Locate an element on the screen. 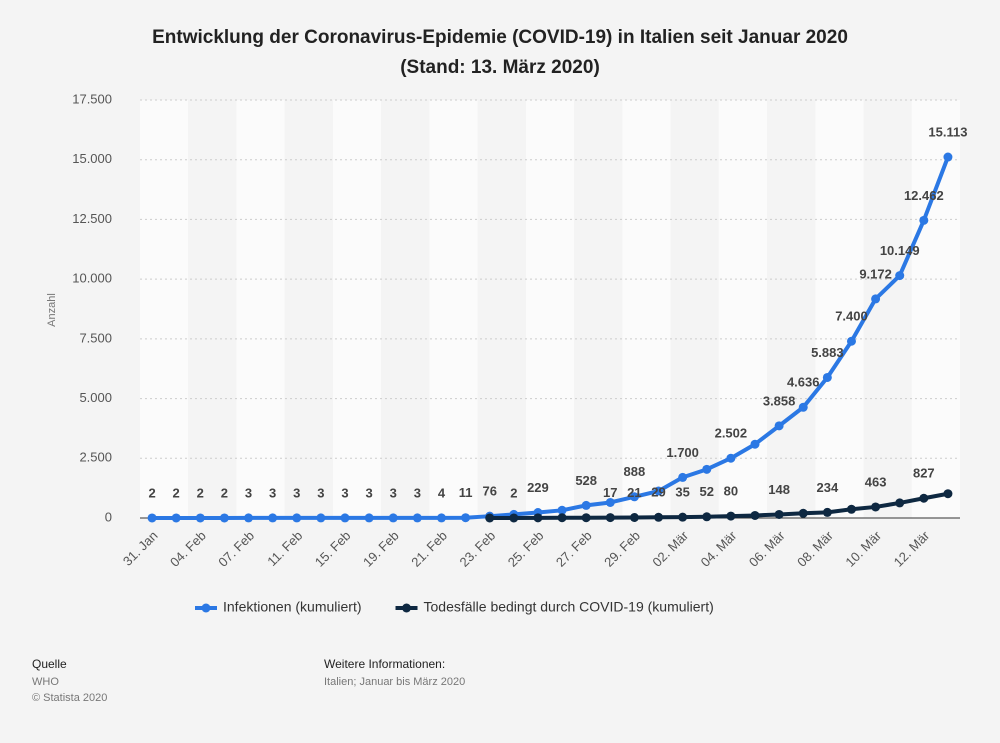 The width and height of the screenshot is (1000, 743). y-tick-label: 10.000 is located at coordinates (92, 278).